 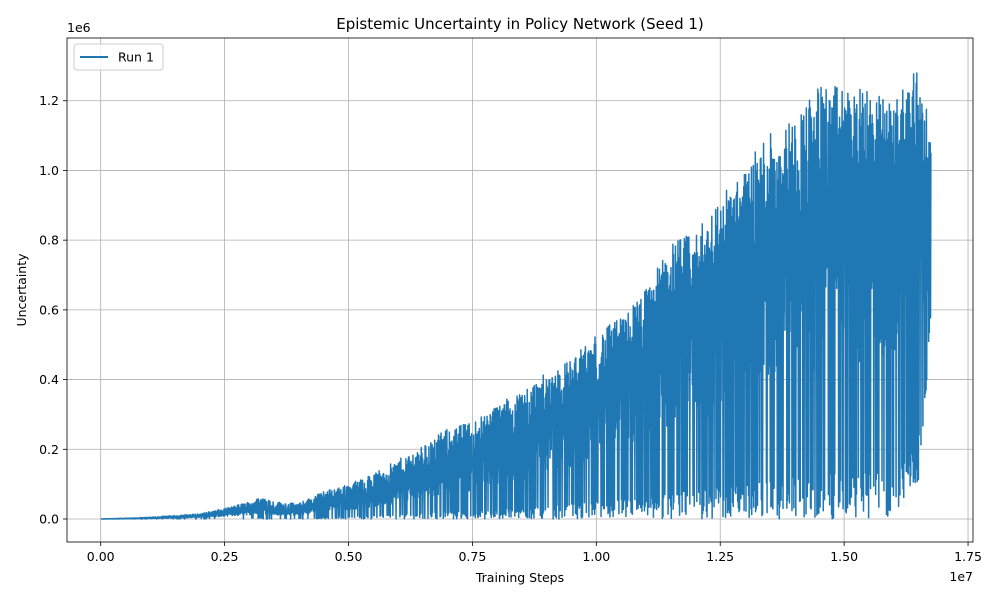 I want to click on y-tick-label: 0.4, so click(x=49, y=379).